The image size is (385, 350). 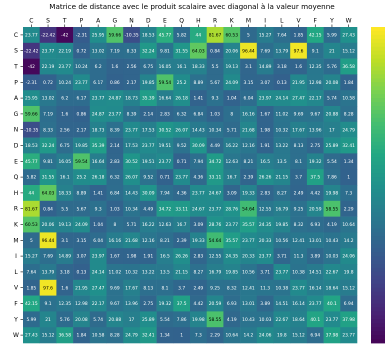 What do you see at coordinates (332, 304) in the screenshot?
I see `cell-label: 40.1` at bounding box center [332, 304].